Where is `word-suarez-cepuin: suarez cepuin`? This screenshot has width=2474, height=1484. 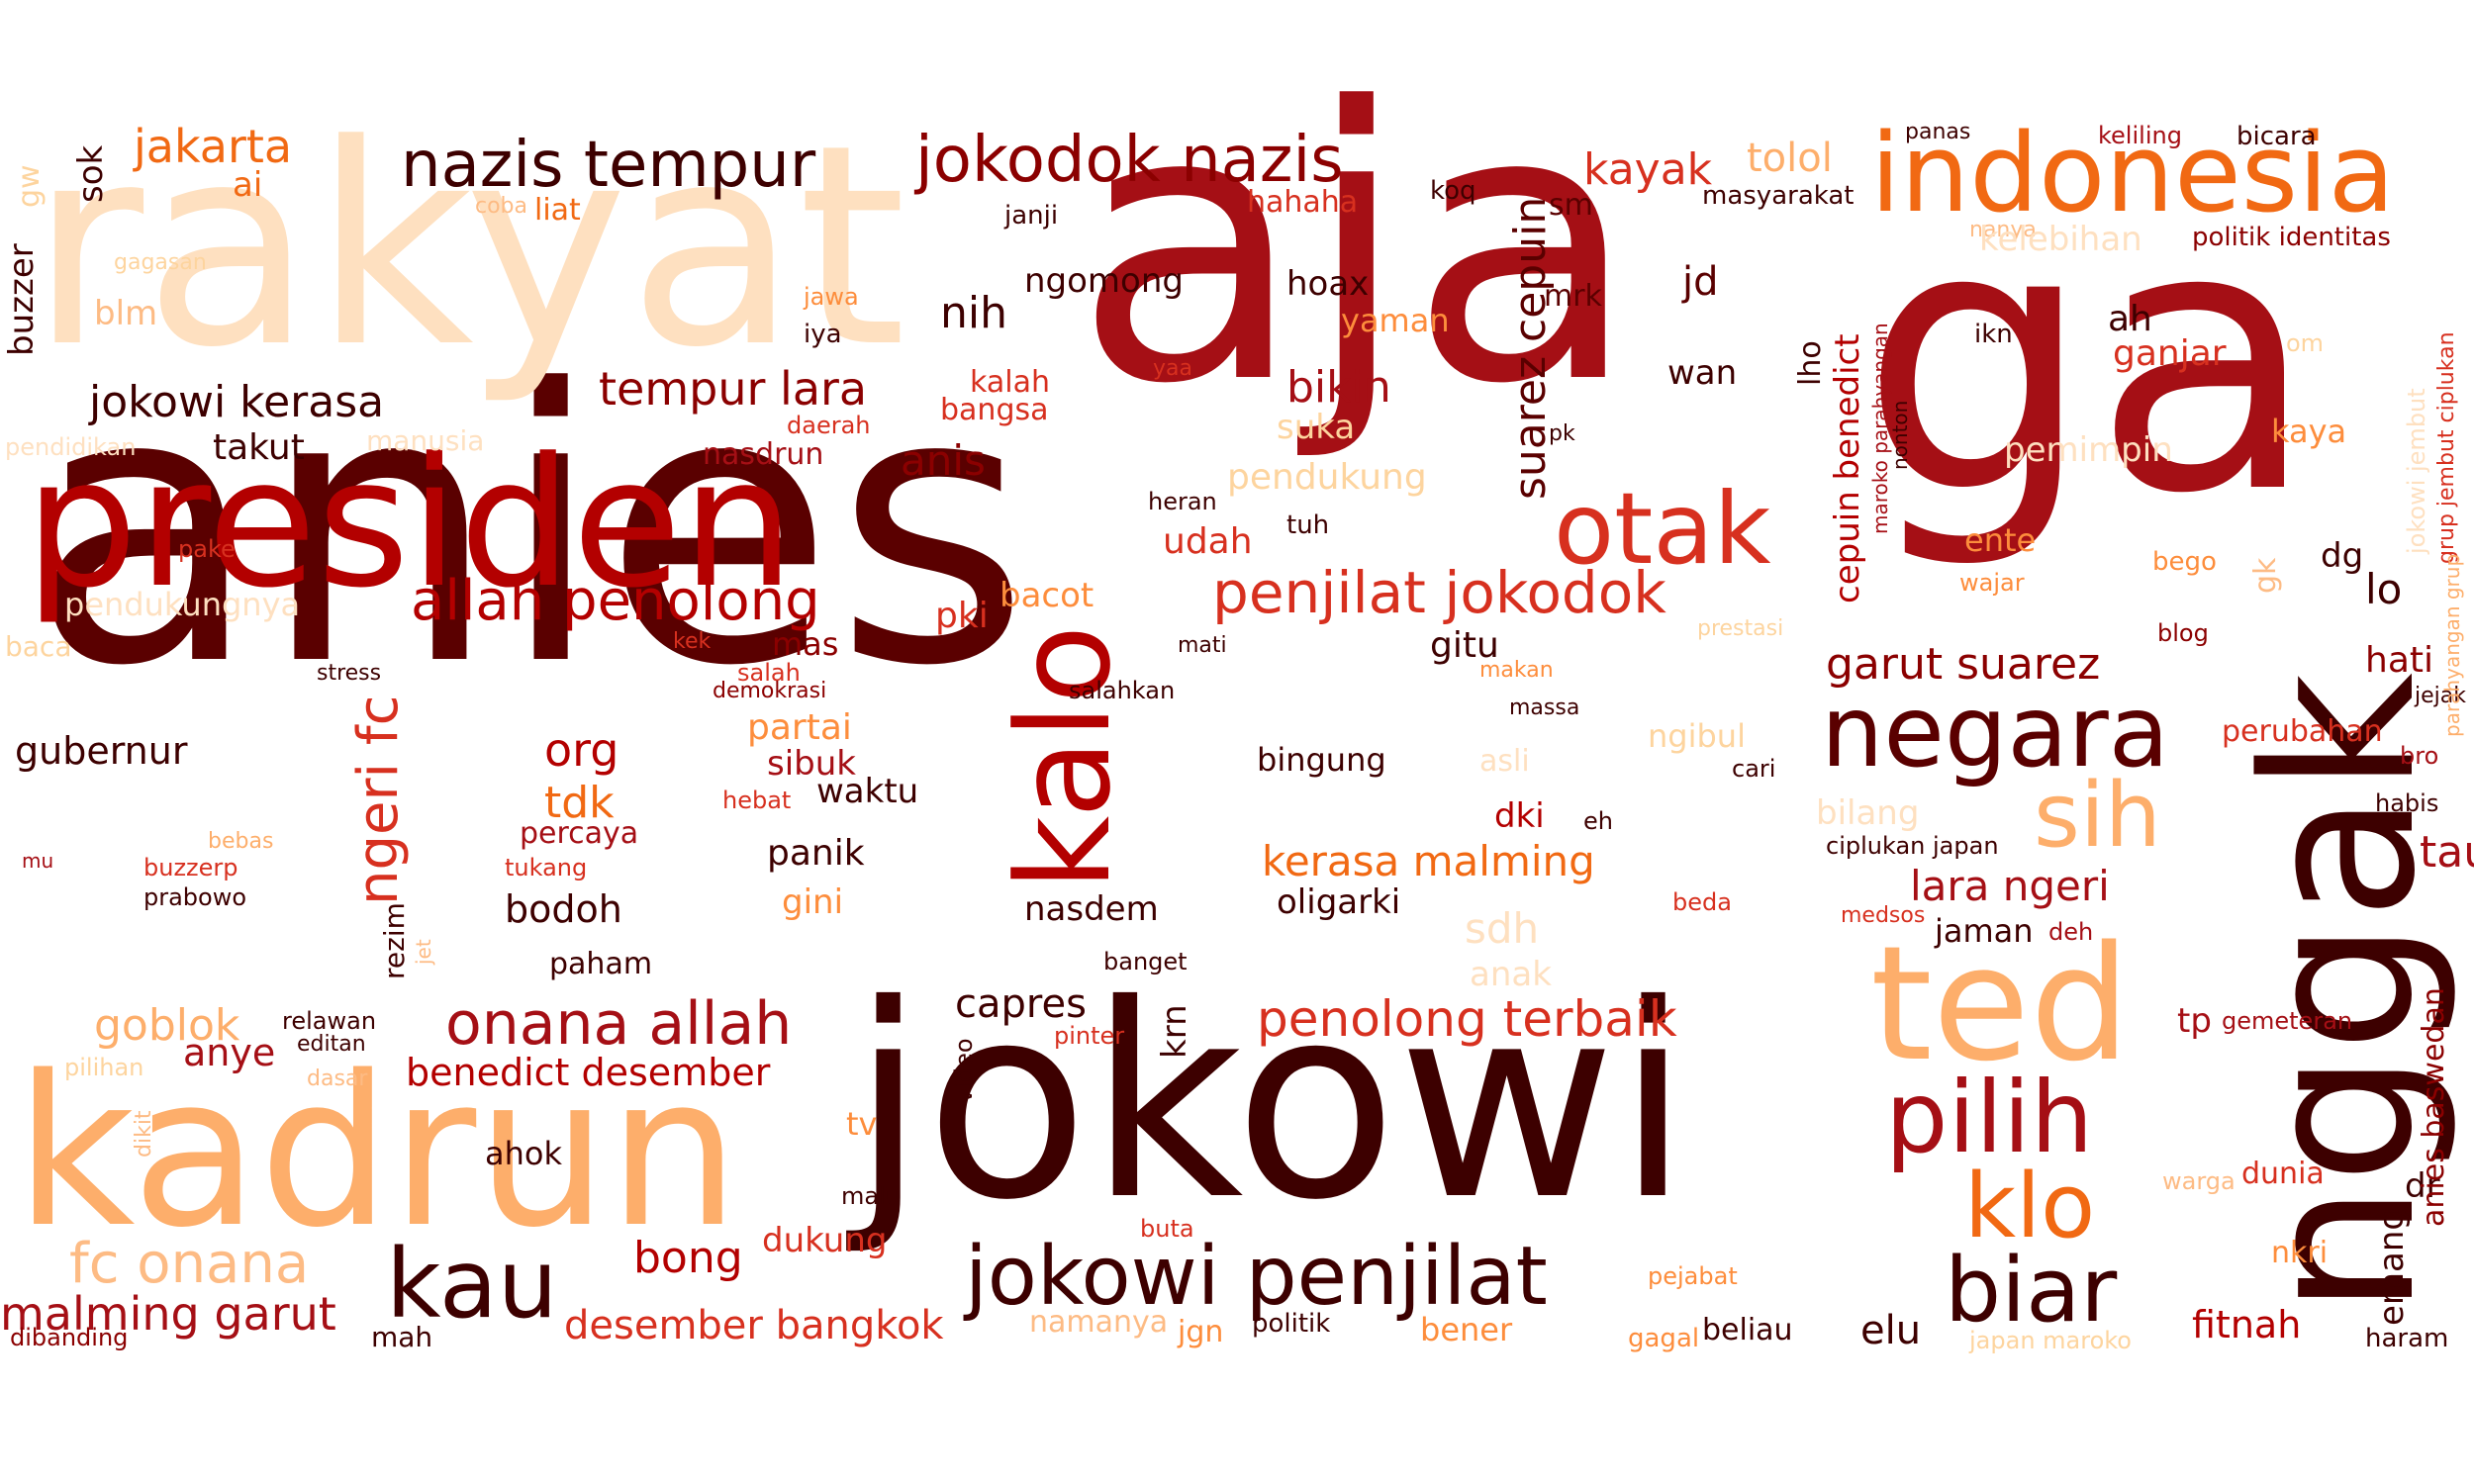 word-suarez-cepuin: suarez cepuin is located at coordinates (1531, 348).